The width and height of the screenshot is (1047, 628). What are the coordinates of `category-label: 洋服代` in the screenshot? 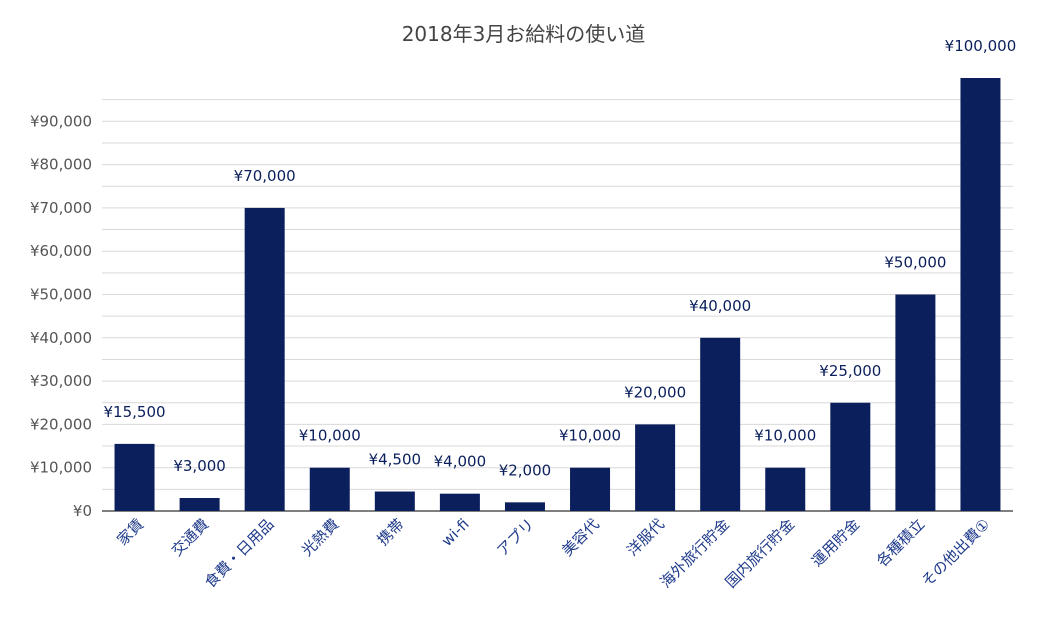 It's located at (645, 537).